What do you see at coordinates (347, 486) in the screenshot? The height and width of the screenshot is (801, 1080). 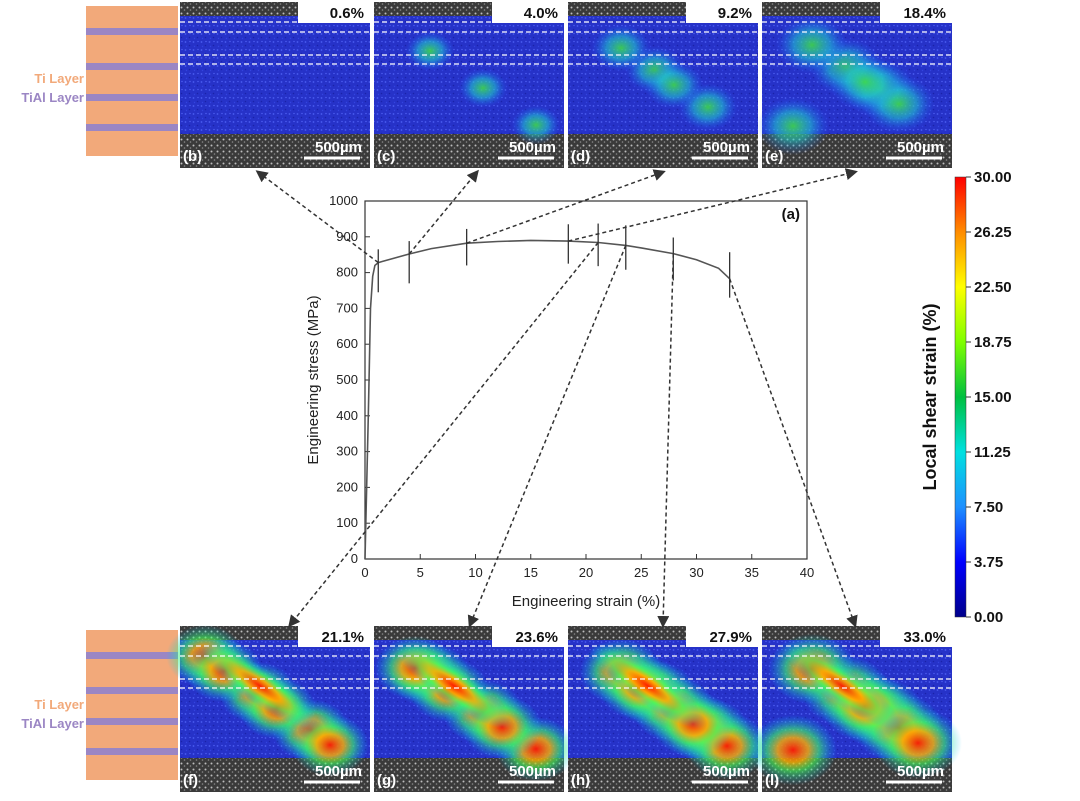 I see `y-tick-label: 200` at bounding box center [347, 486].